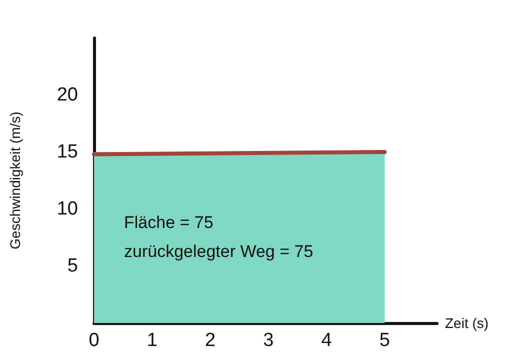 Image resolution: width=531 pixels, height=356 pixels. Describe the element at coordinates (67, 209) in the screenshot. I see `y-tick-label: 10` at that location.